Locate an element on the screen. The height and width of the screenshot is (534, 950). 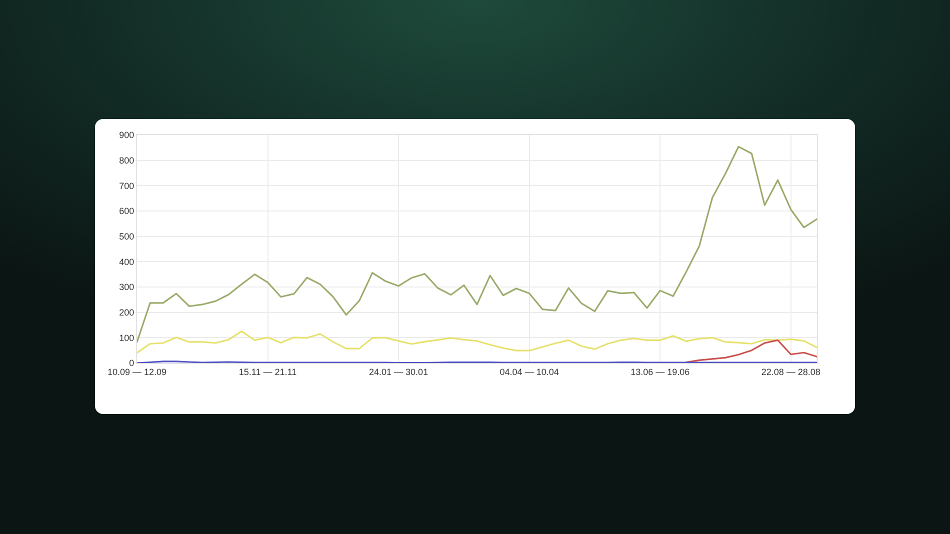
y-tick-label: 100 is located at coordinates (126, 337).